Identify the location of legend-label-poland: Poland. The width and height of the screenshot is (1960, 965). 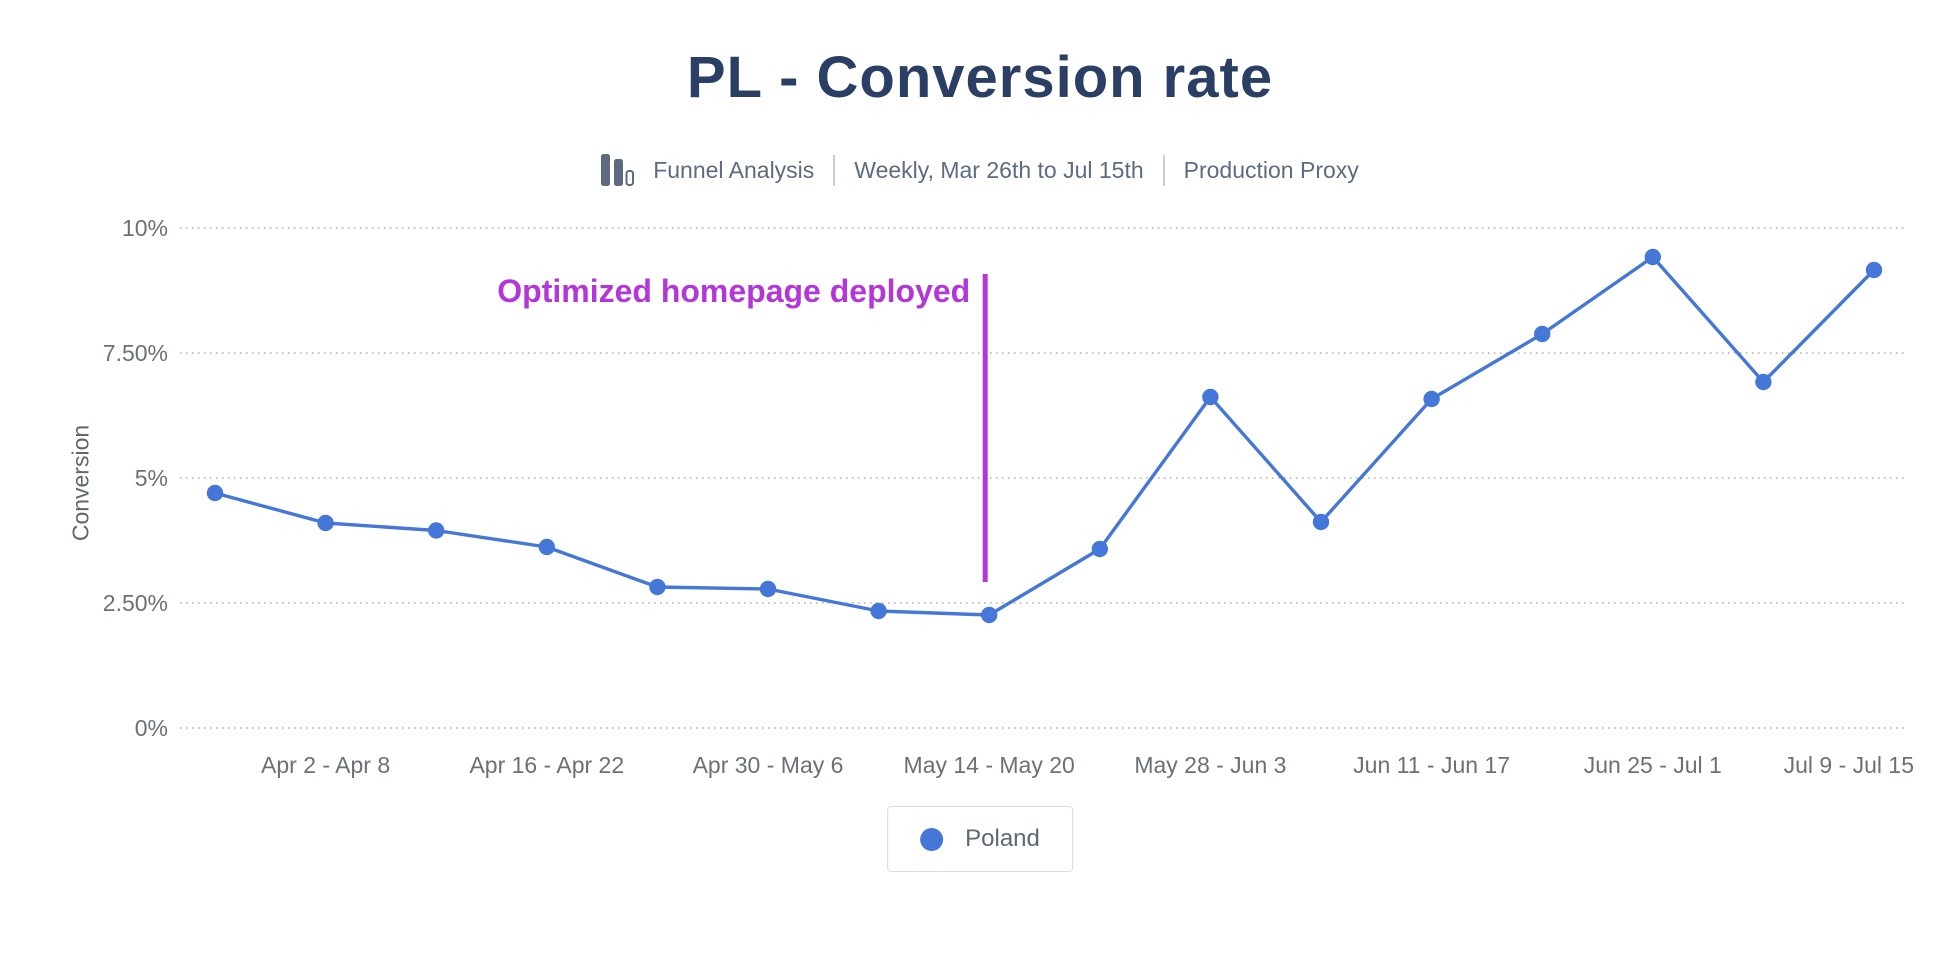
(1002, 838).